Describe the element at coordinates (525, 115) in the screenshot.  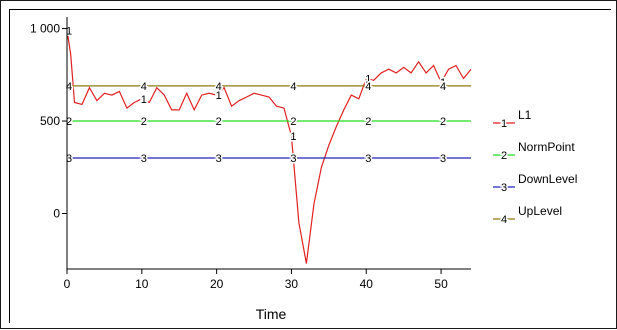
I see `legend-label-l1: L1` at that location.